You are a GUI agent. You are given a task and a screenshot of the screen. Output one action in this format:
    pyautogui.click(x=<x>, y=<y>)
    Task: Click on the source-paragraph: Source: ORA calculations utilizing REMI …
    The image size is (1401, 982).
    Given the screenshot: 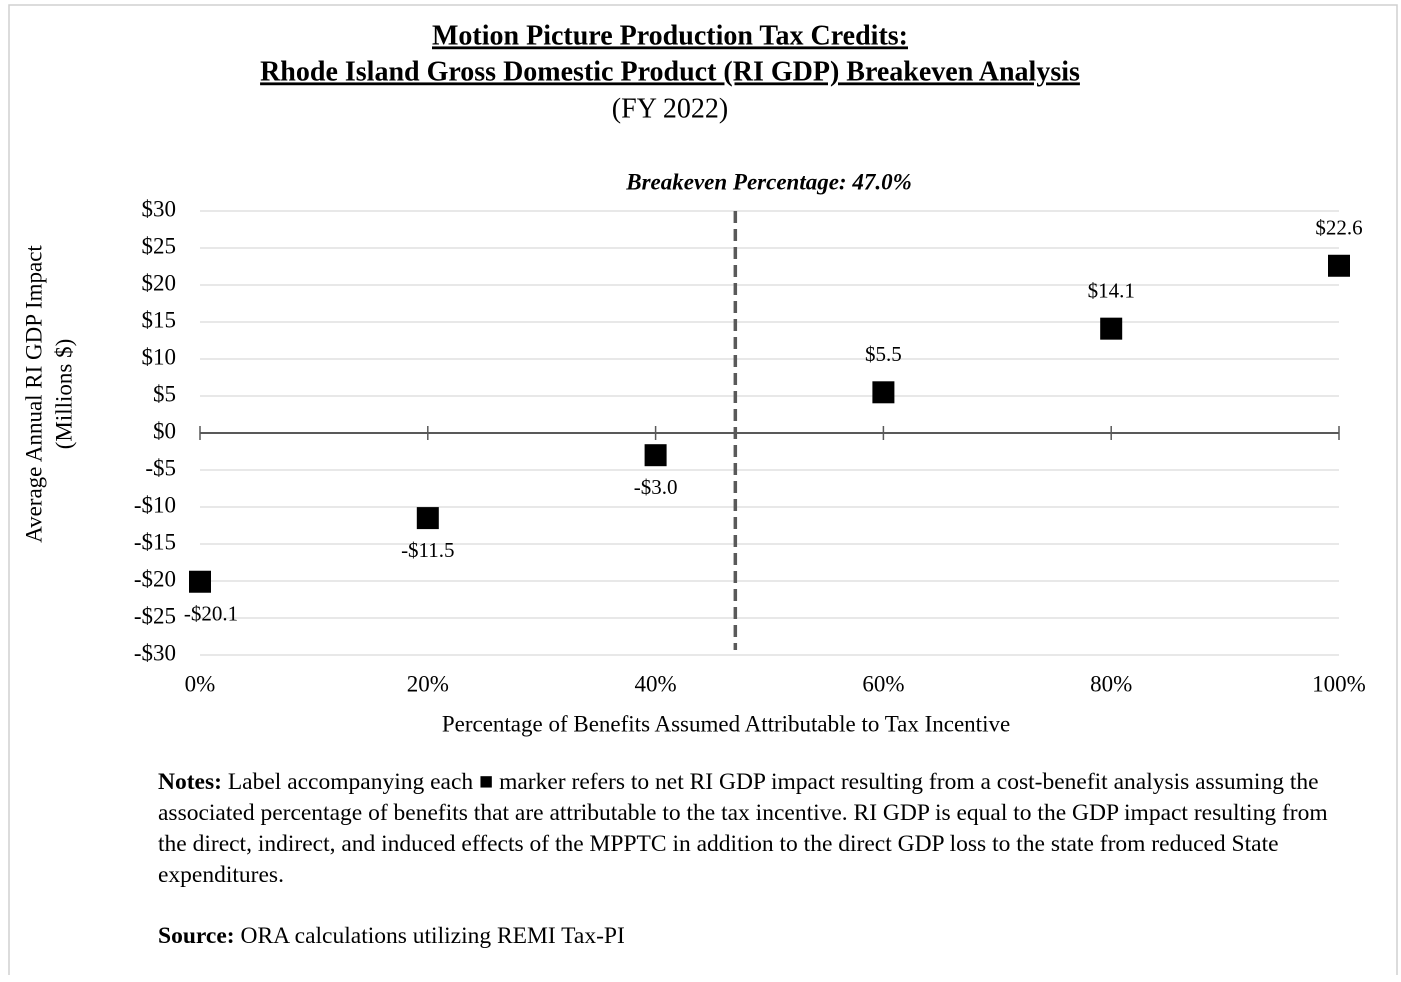 What is the action you would take?
    pyautogui.click(x=758, y=936)
    